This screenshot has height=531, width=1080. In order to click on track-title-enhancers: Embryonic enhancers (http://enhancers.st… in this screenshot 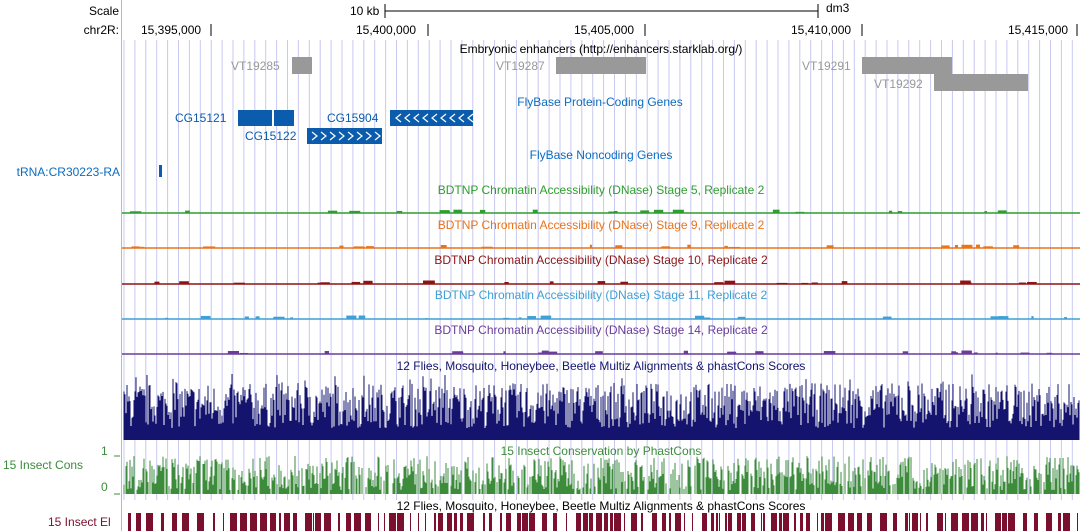, I will do `click(601, 49)`.